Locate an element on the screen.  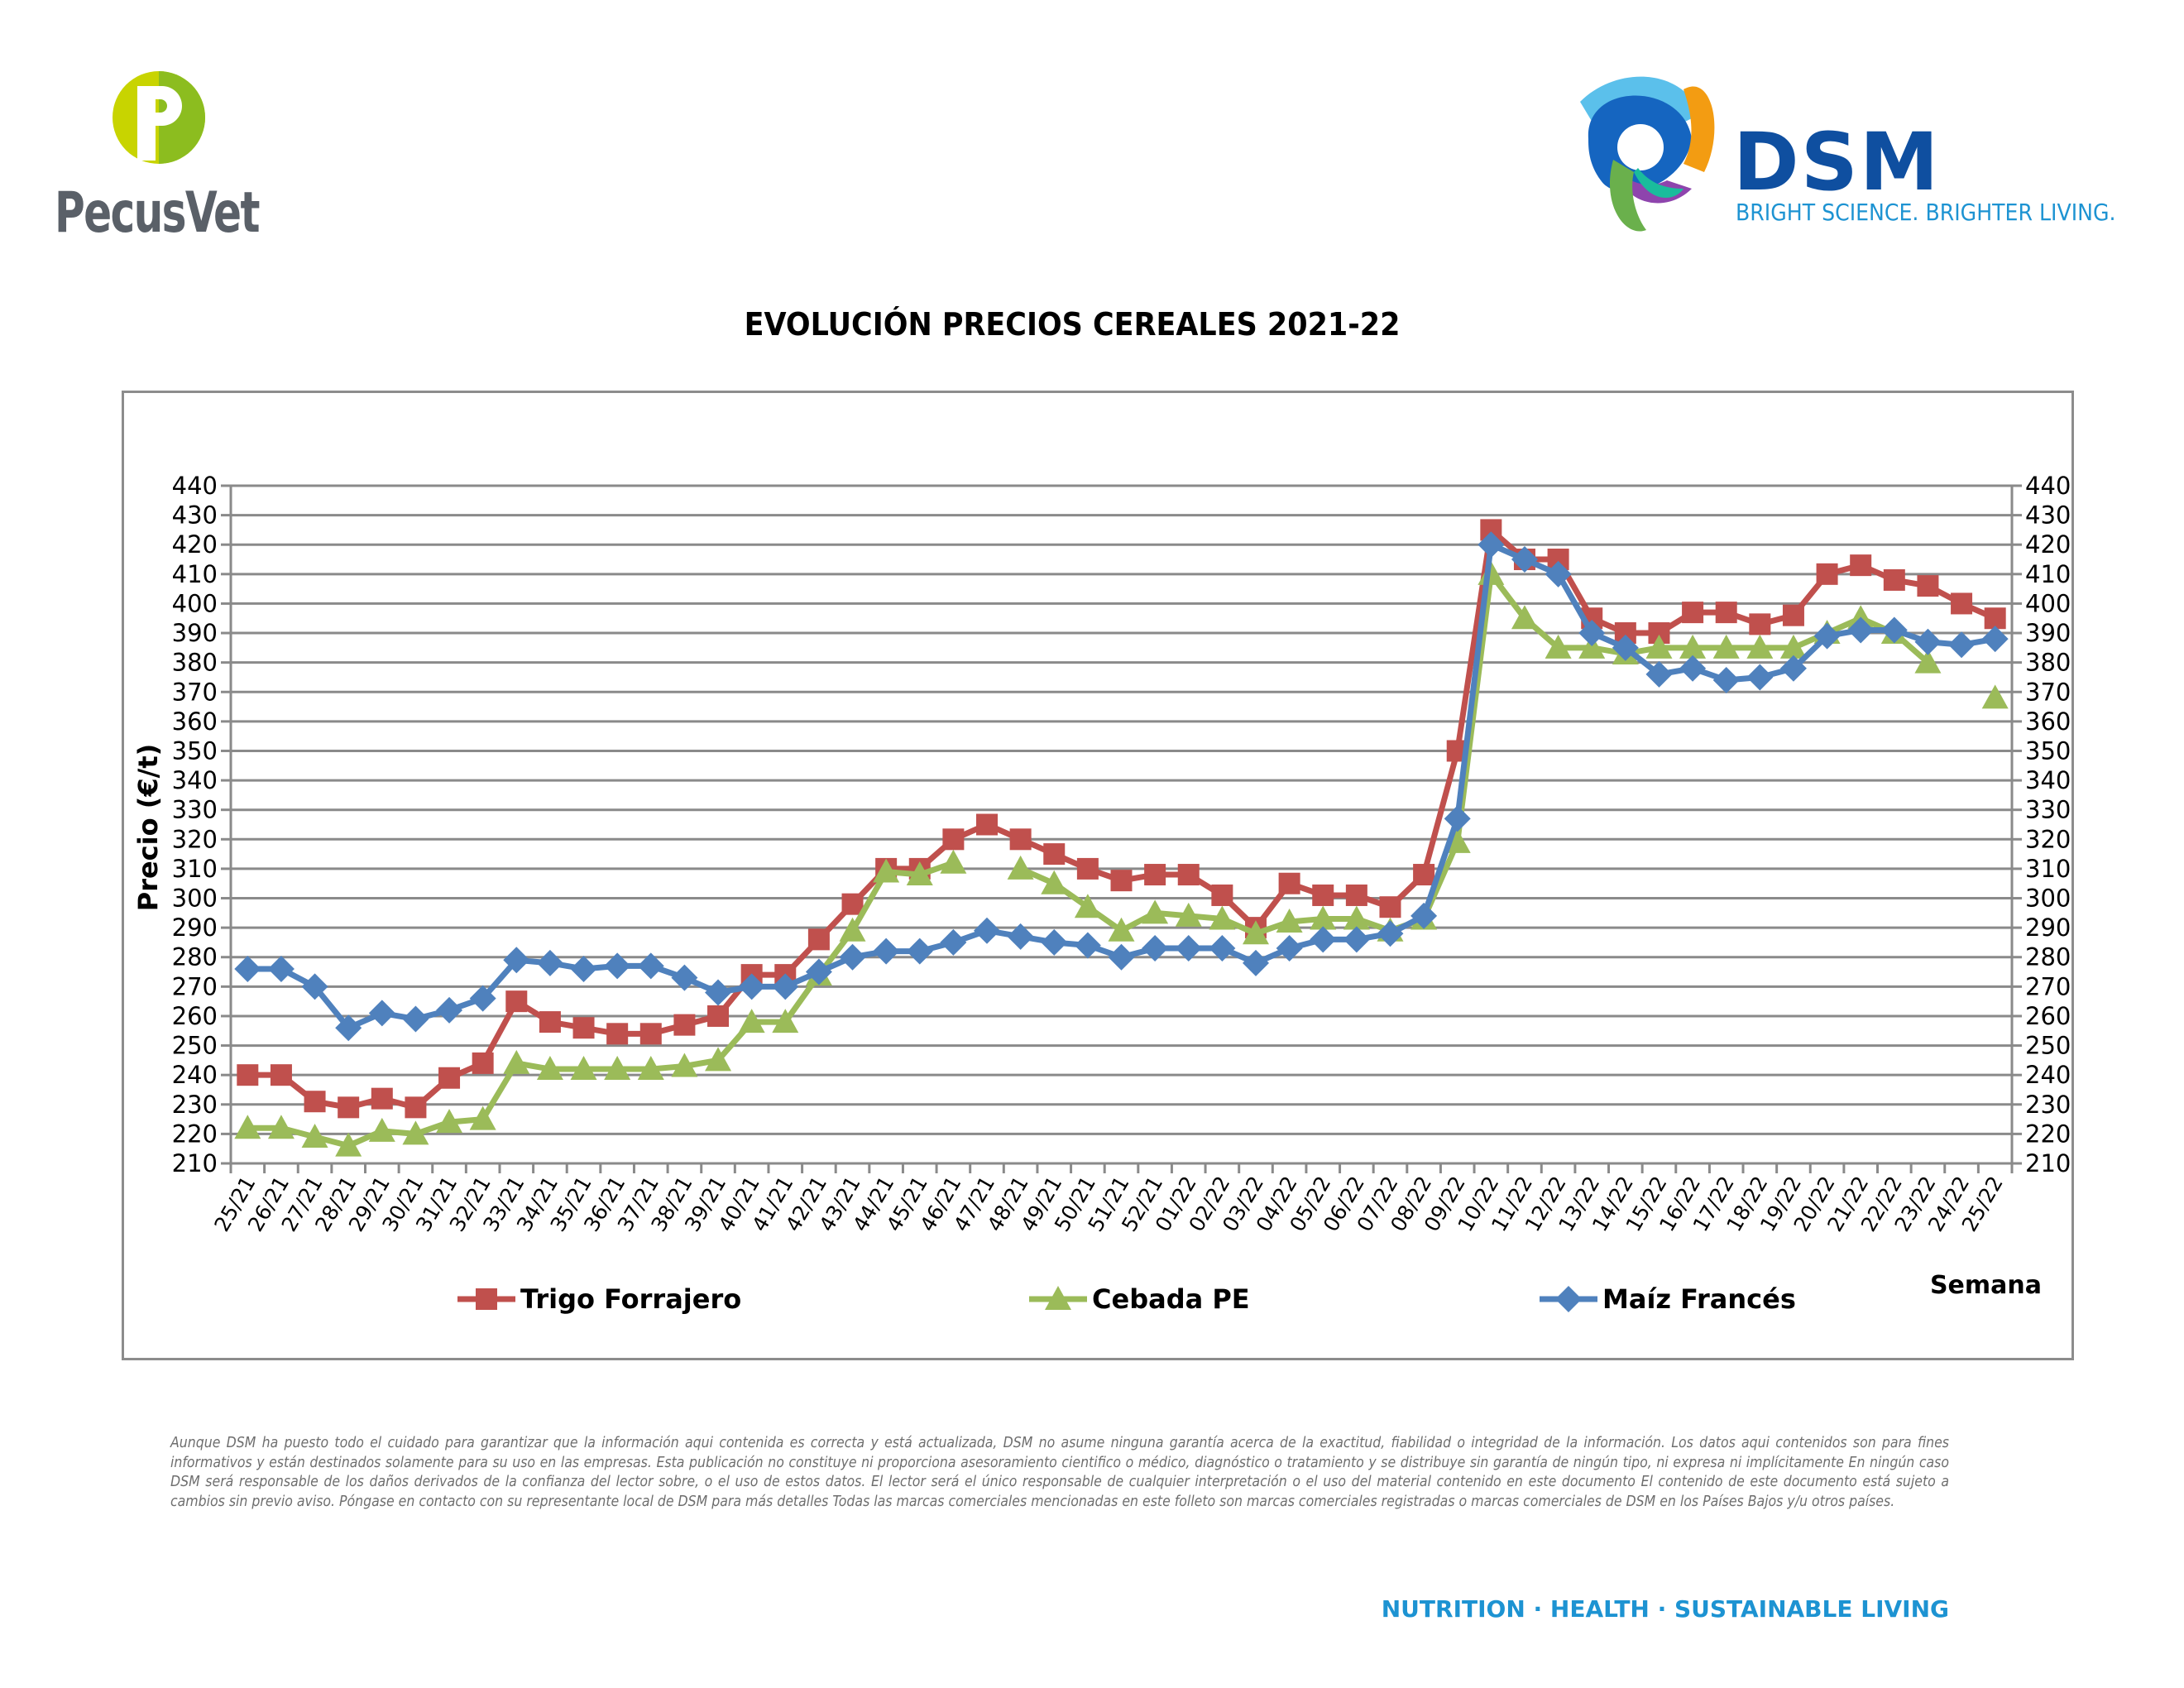
y-tick-label-left: 240 is located at coordinates (195, 1075).